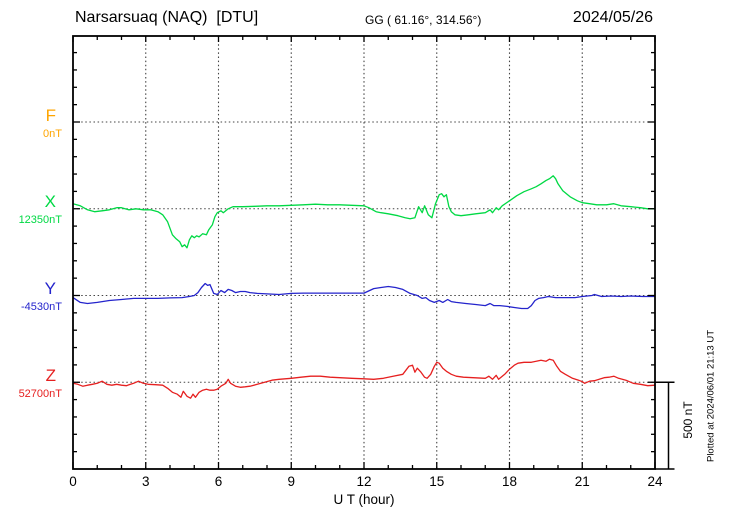 The height and width of the screenshot is (520, 730). Describe the element at coordinates (73, 481) in the screenshot. I see `x-tick-label: 0` at that location.